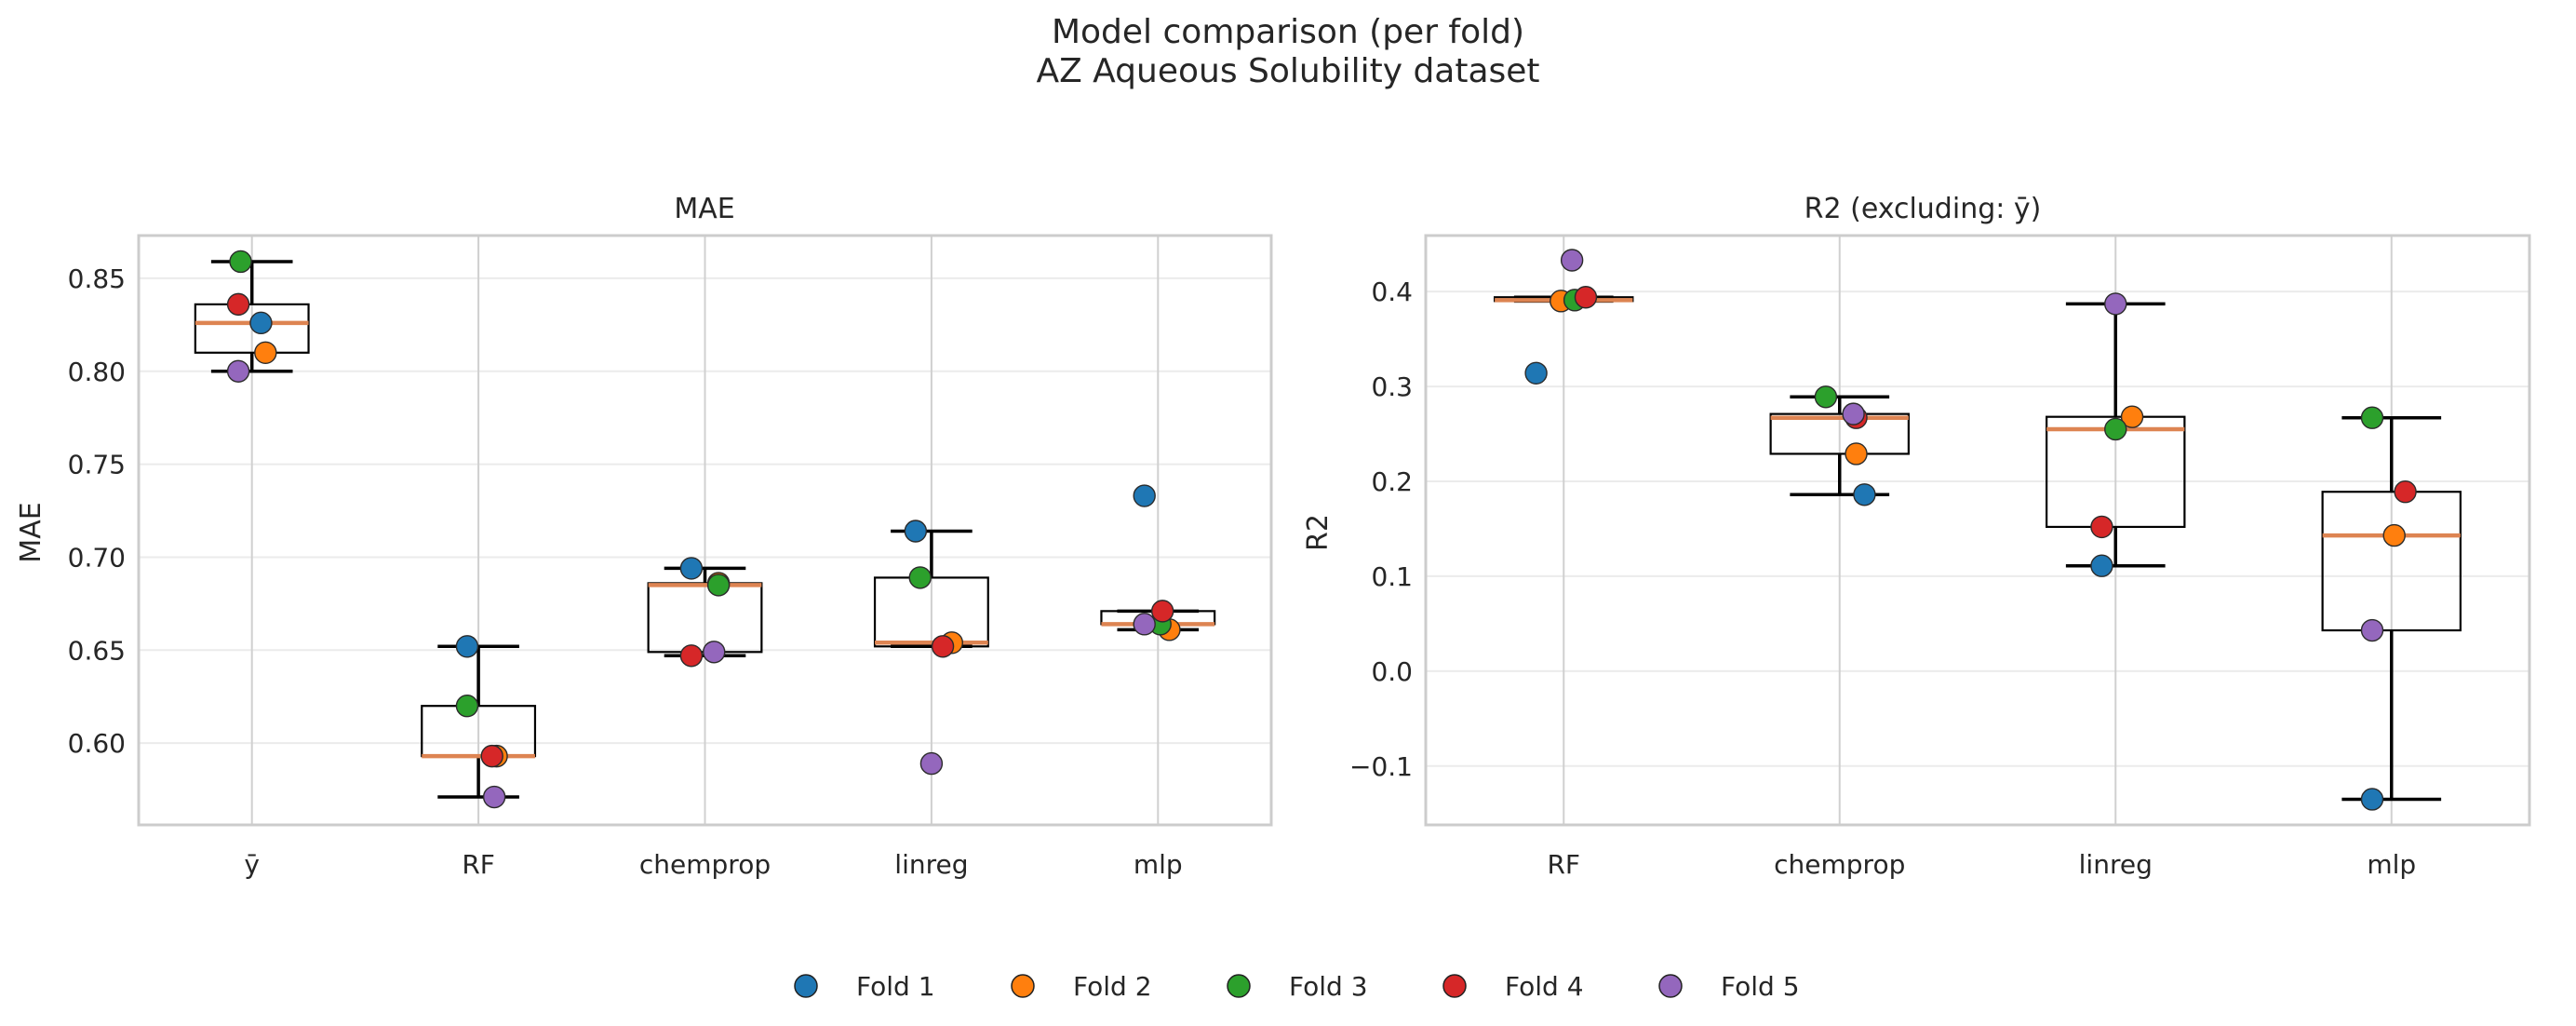 Image resolution: width=2576 pixels, height=1026 pixels. What do you see at coordinates (1392, 482) in the screenshot?
I see `r2-y-tick-label: 0.2` at bounding box center [1392, 482].